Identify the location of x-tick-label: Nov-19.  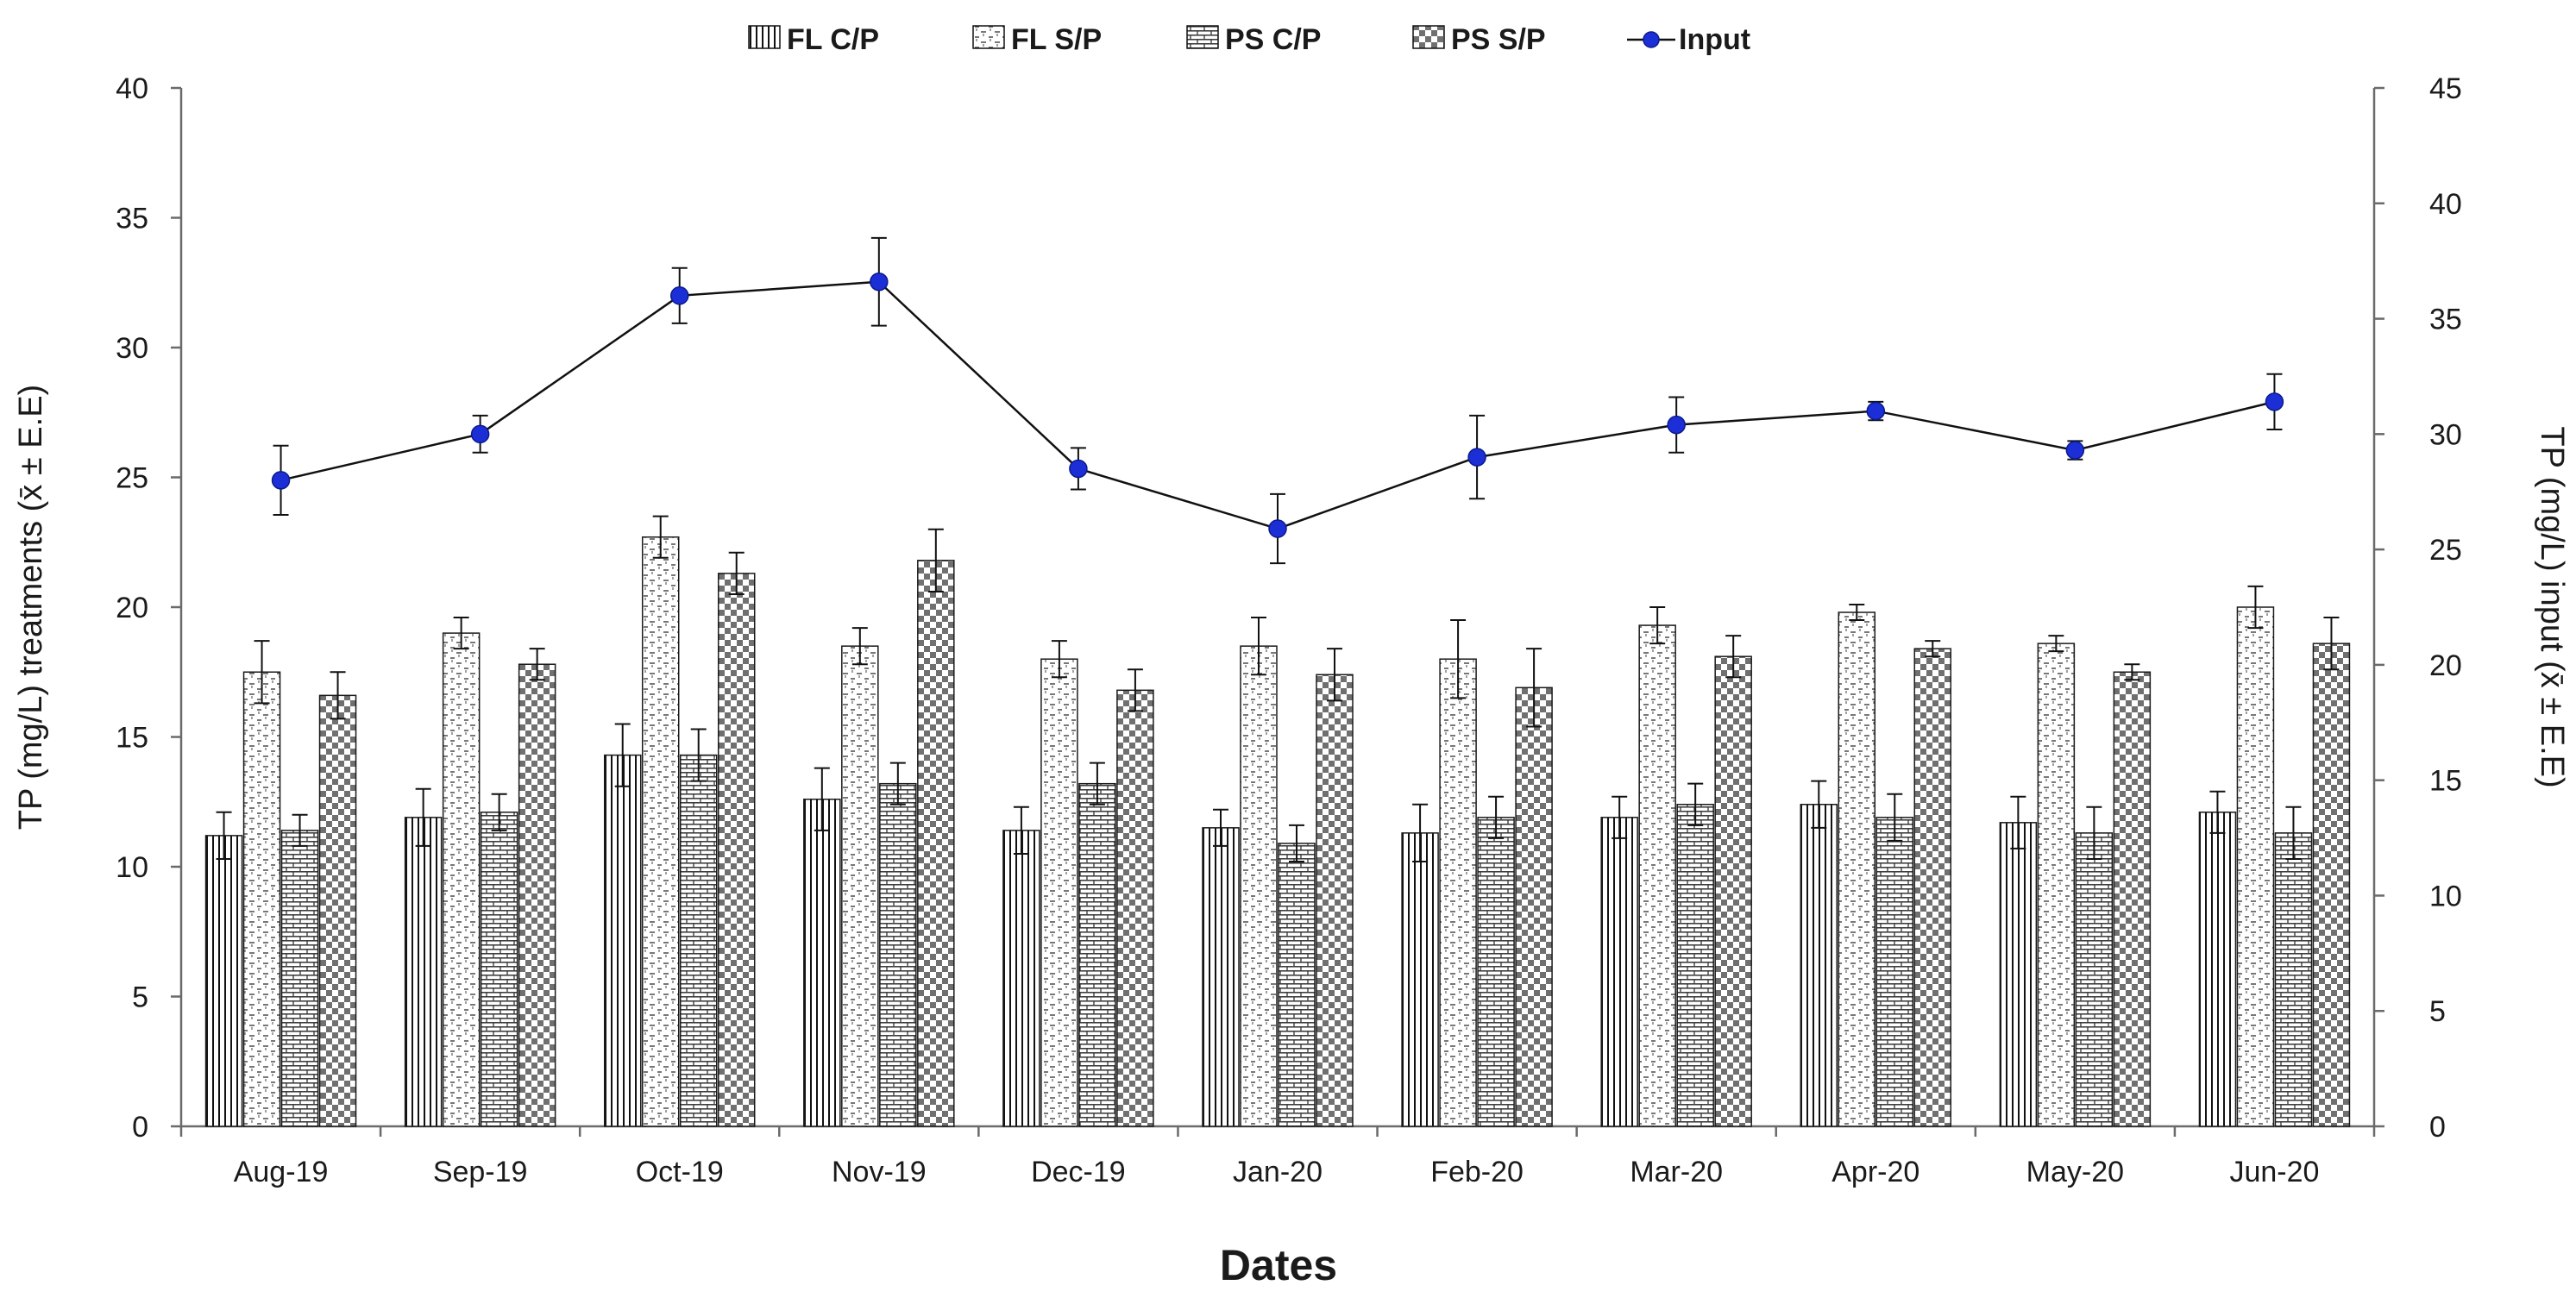
(879, 1172).